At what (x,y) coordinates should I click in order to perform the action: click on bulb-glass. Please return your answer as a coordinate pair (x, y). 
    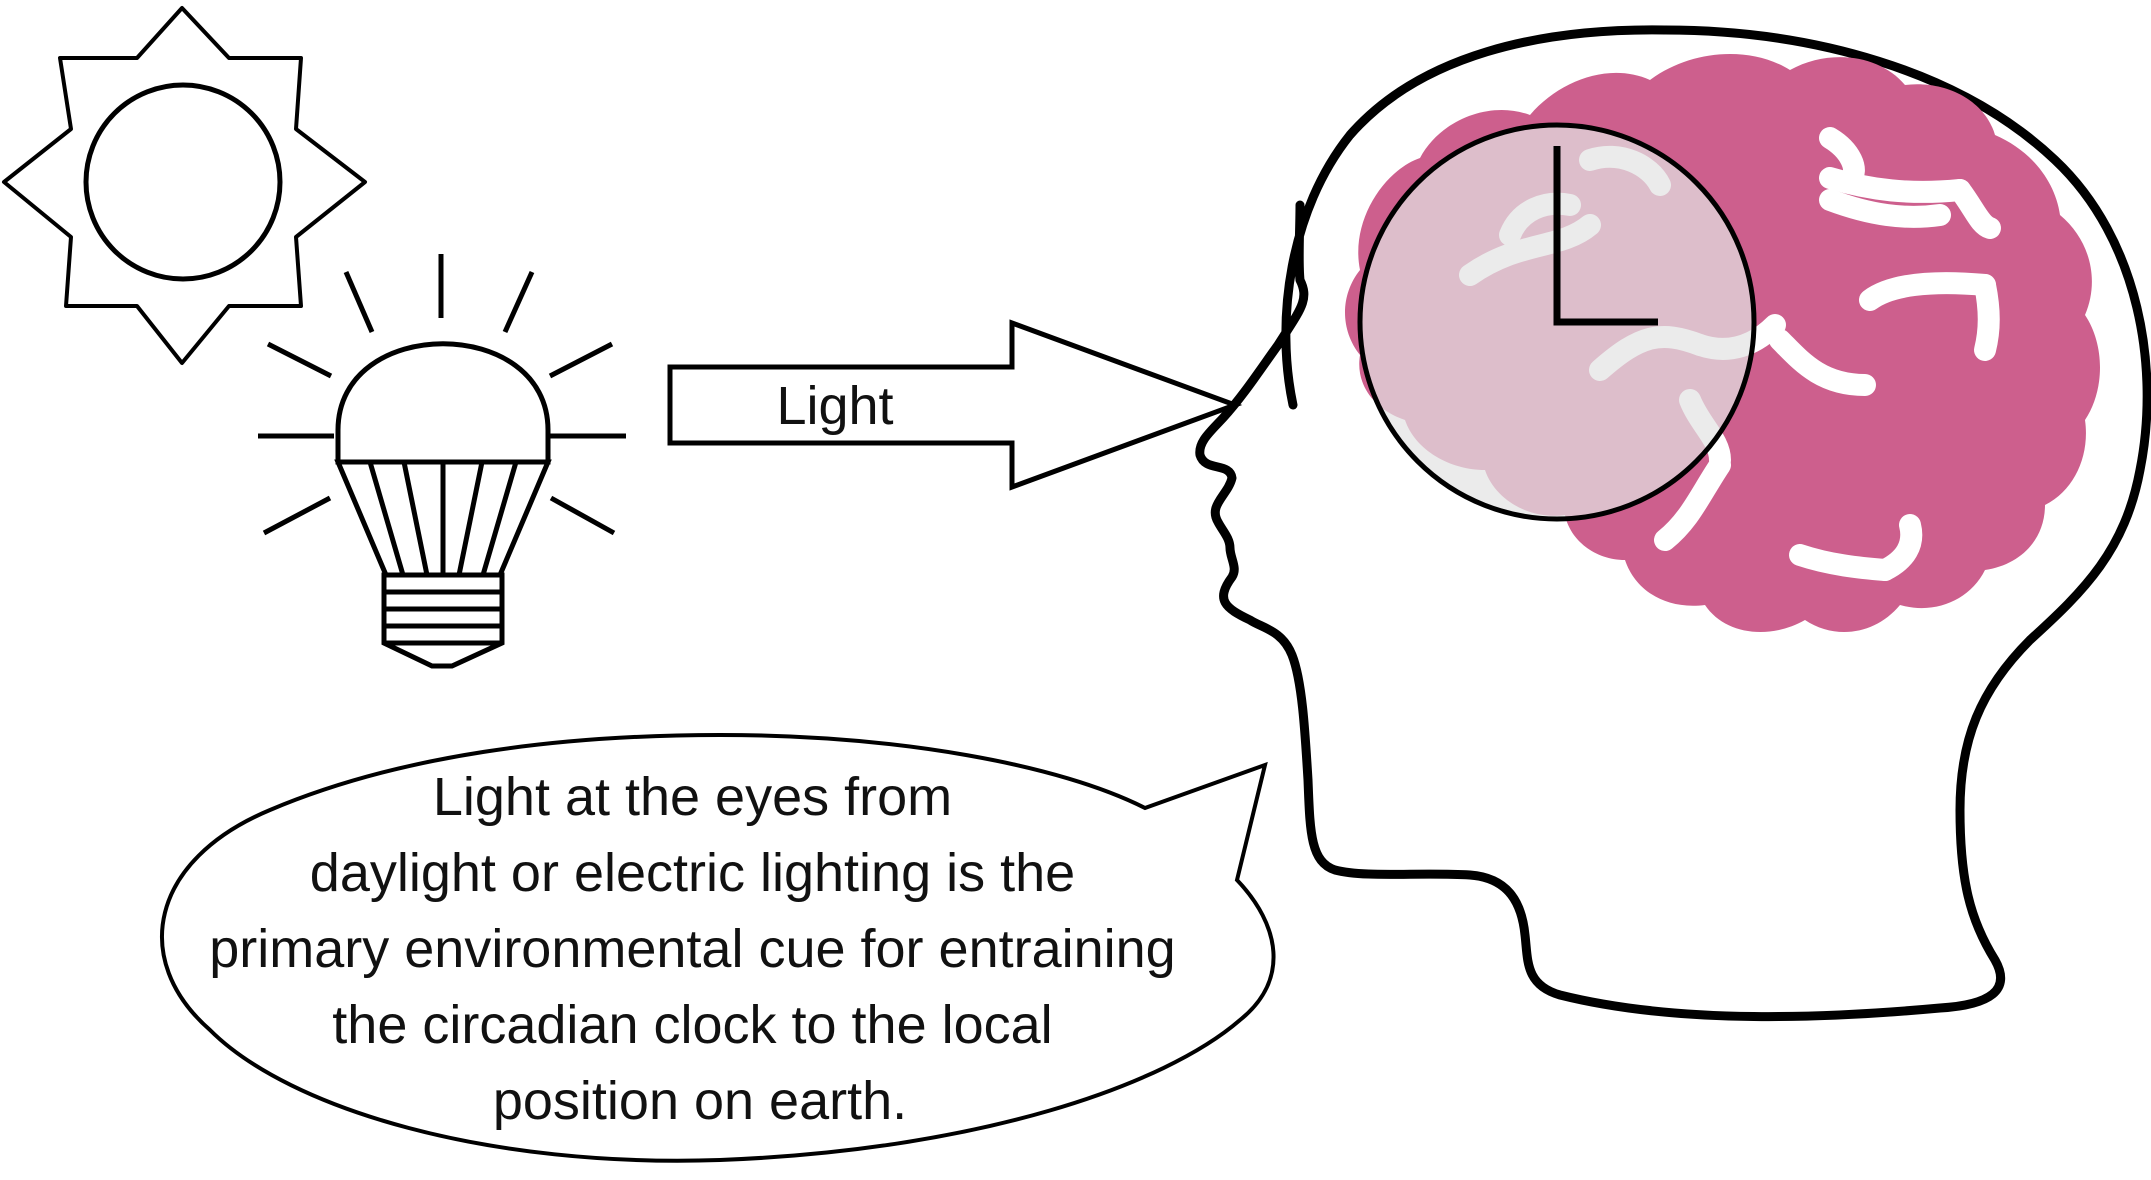
    Looking at the image, I should click on (443, 403).